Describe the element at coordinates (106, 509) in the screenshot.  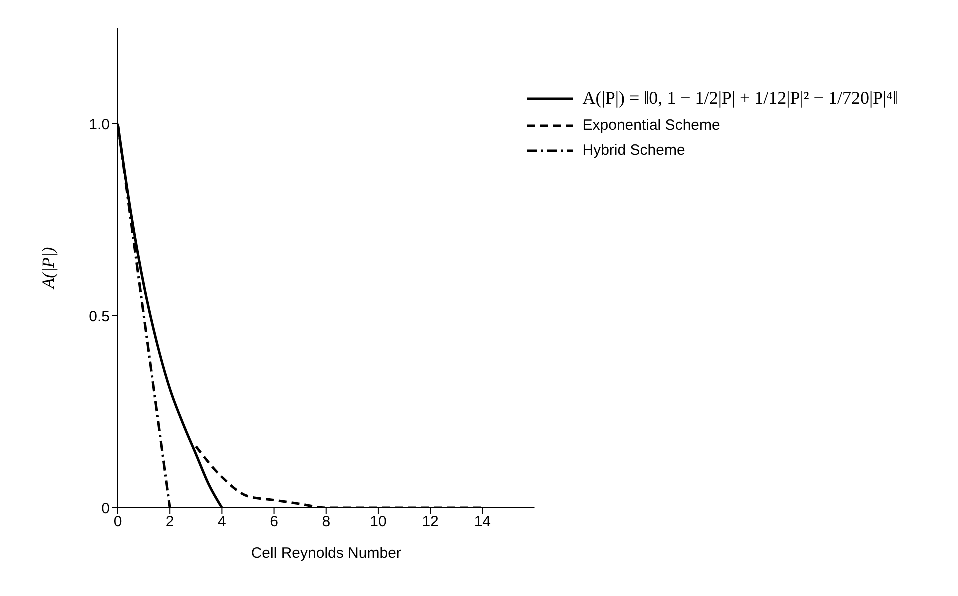
I see `y-tick-label: 0` at that location.